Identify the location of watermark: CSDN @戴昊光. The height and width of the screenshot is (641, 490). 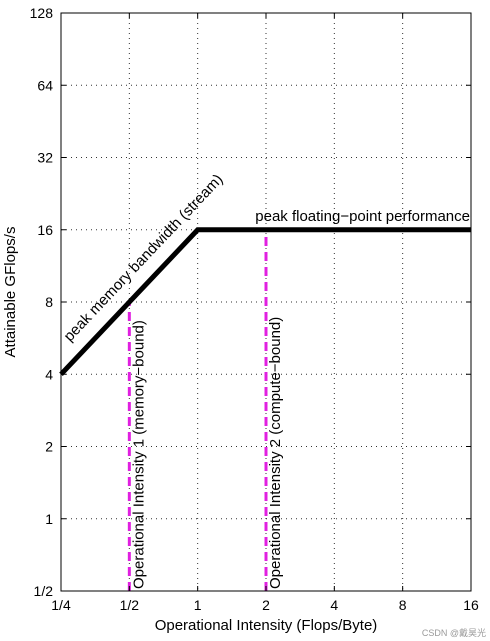
(453, 633).